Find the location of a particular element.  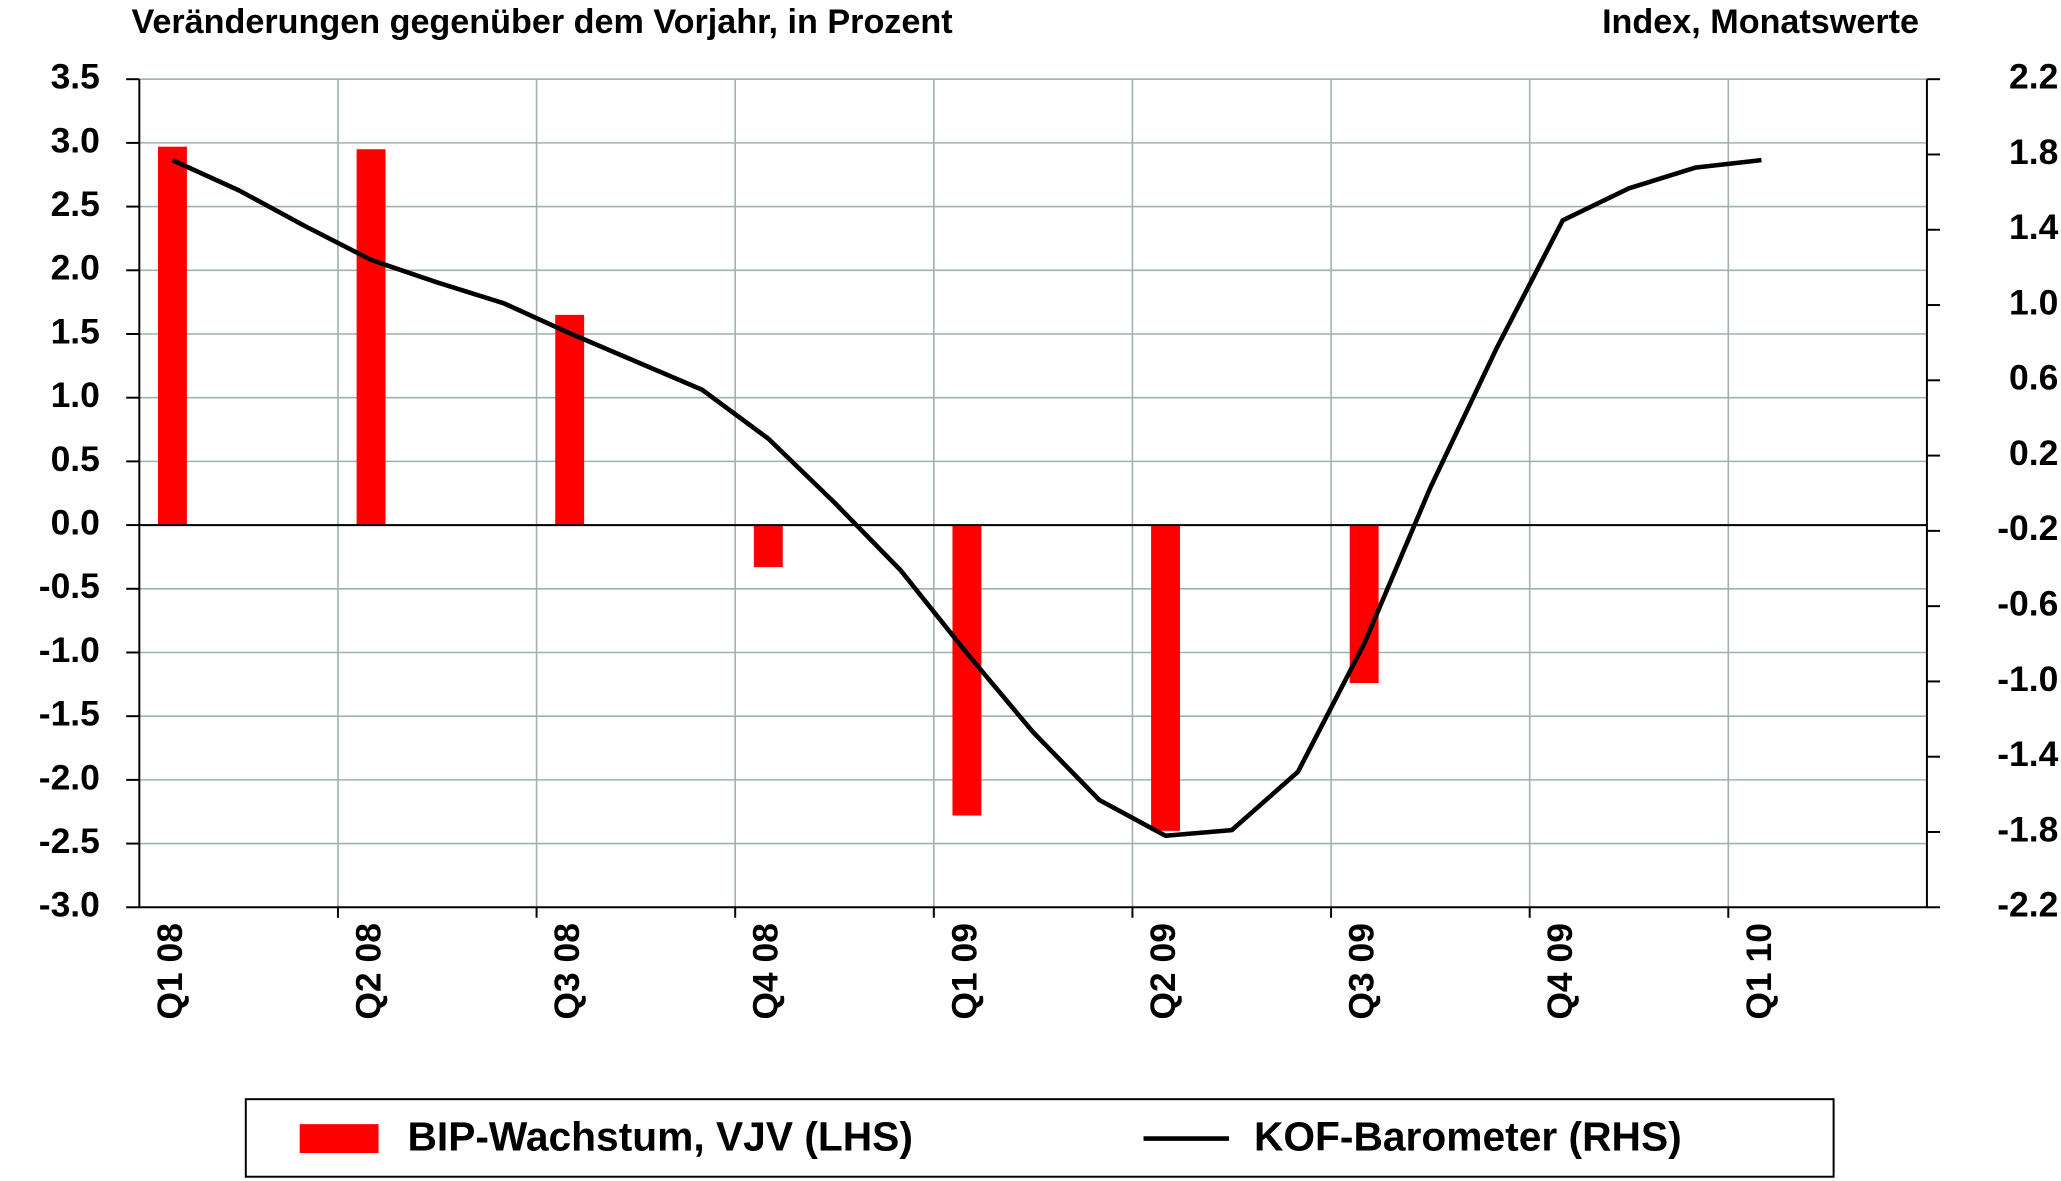

y-tick-label: -0.5 is located at coordinates (69, 586).